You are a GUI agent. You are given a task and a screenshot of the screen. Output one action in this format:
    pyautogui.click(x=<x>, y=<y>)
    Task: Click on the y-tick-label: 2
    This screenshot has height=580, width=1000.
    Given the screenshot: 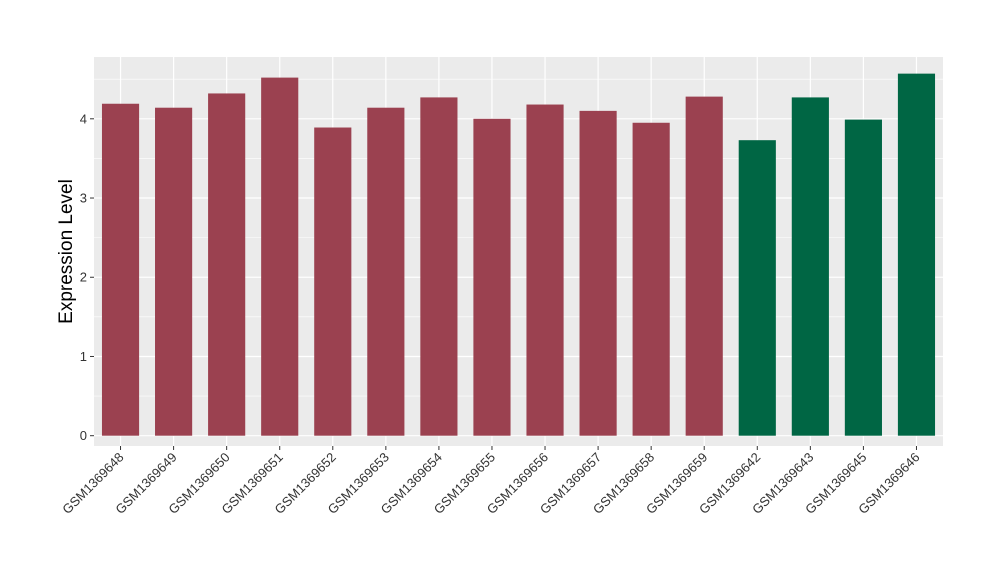 What is the action you would take?
    pyautogui.click(x=83, y=277)
    